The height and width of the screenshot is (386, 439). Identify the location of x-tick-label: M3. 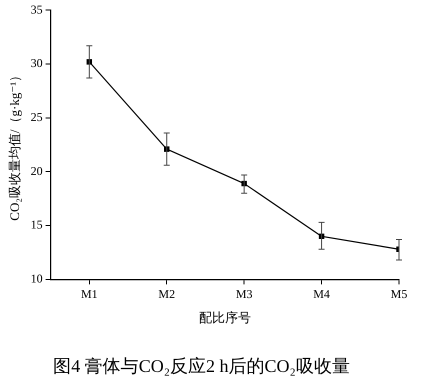
(244, 293).